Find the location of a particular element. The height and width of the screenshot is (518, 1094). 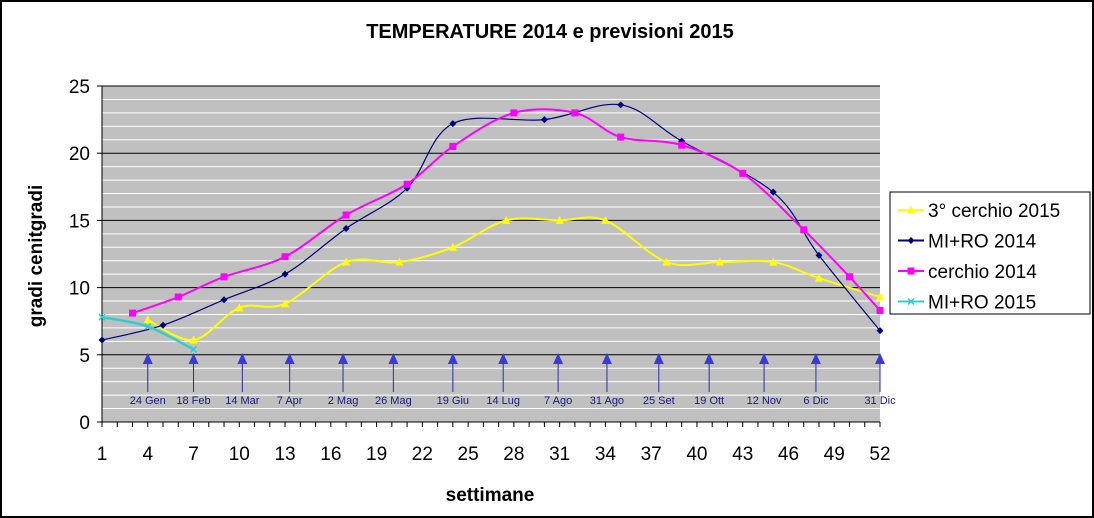

x-tick-label: 22 is located at coordinates (422, 454).